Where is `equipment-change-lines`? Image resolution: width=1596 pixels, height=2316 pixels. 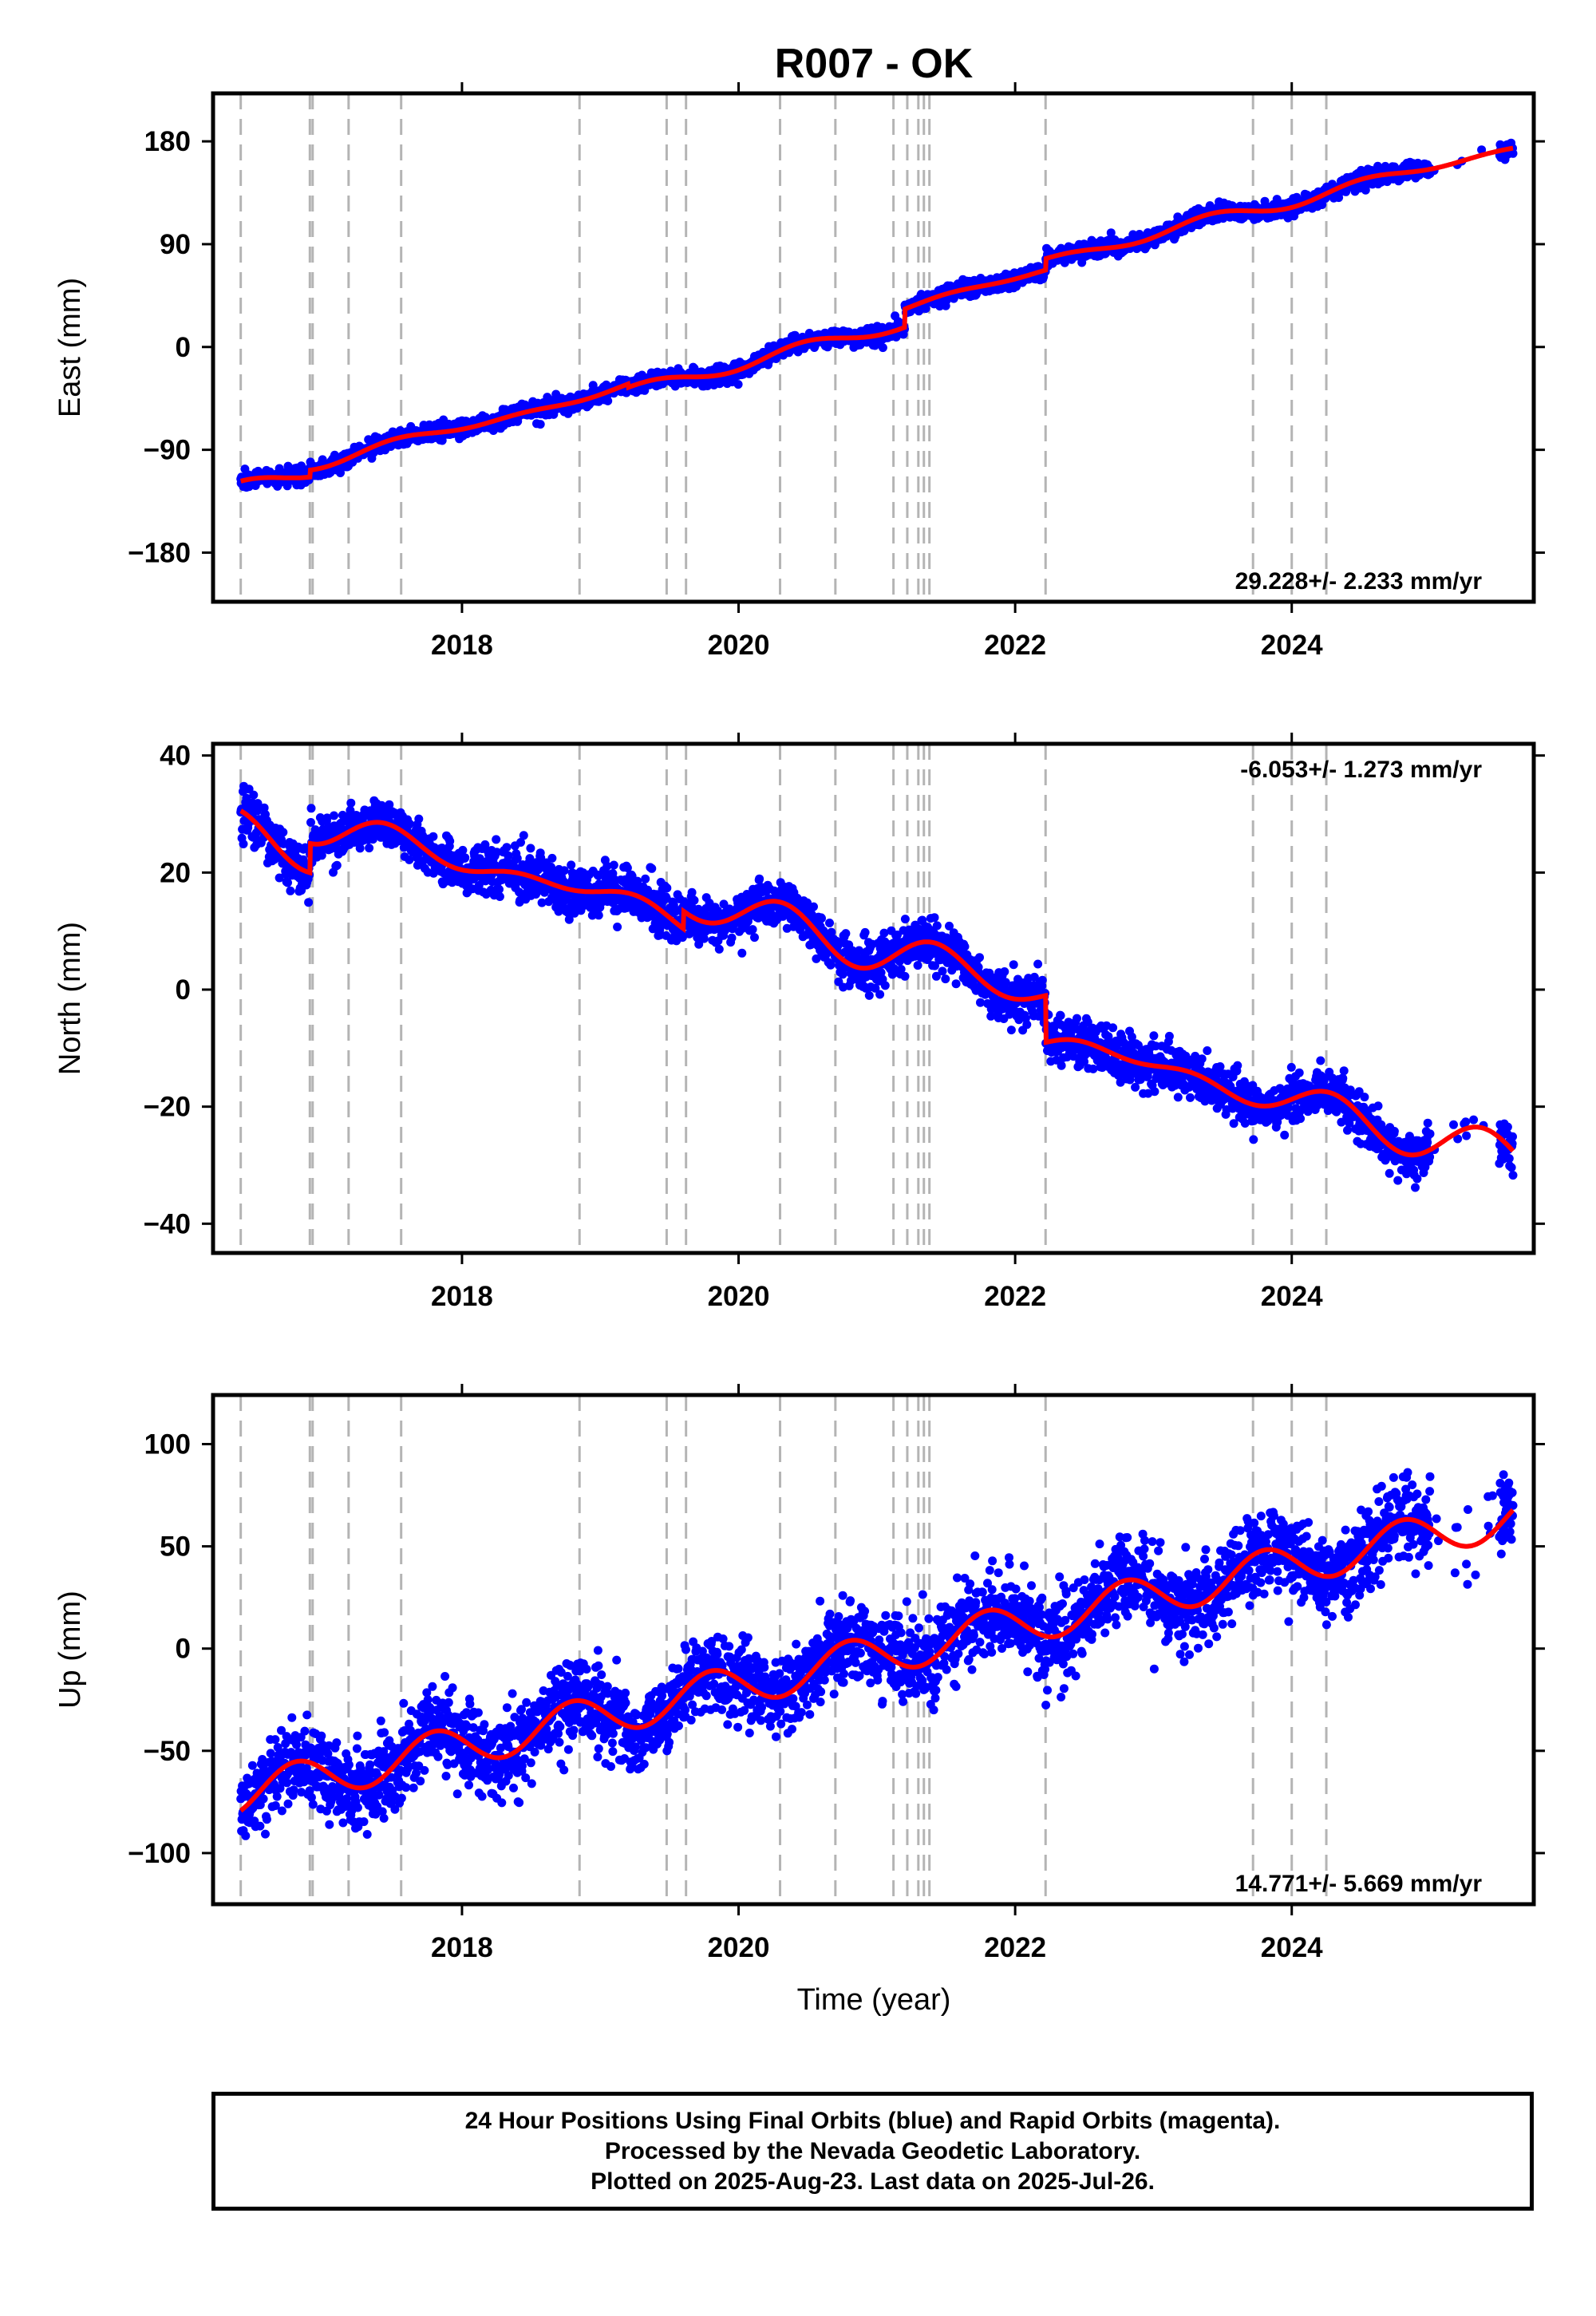 equipment-change-lines is located at coordinates (783, 347).